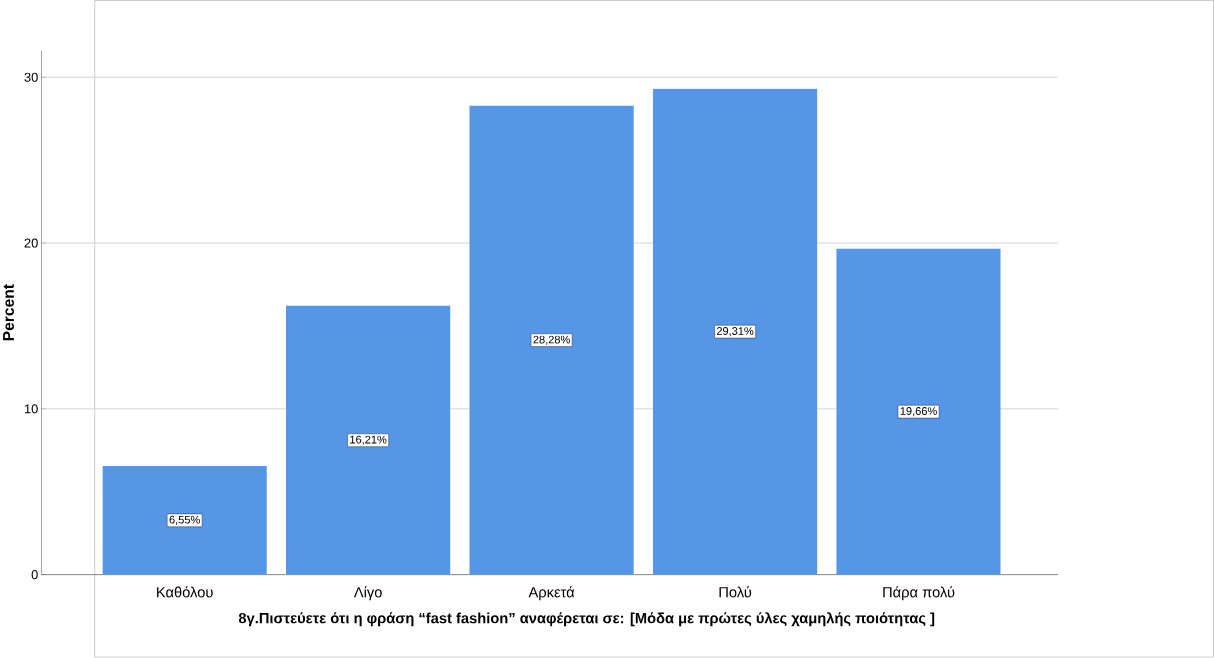 This screenshot has width=1214, height=658. Describe the element at coordinates (551, 593) in the screenshot. I see `x-tick-label: Αρκετά` at that location.